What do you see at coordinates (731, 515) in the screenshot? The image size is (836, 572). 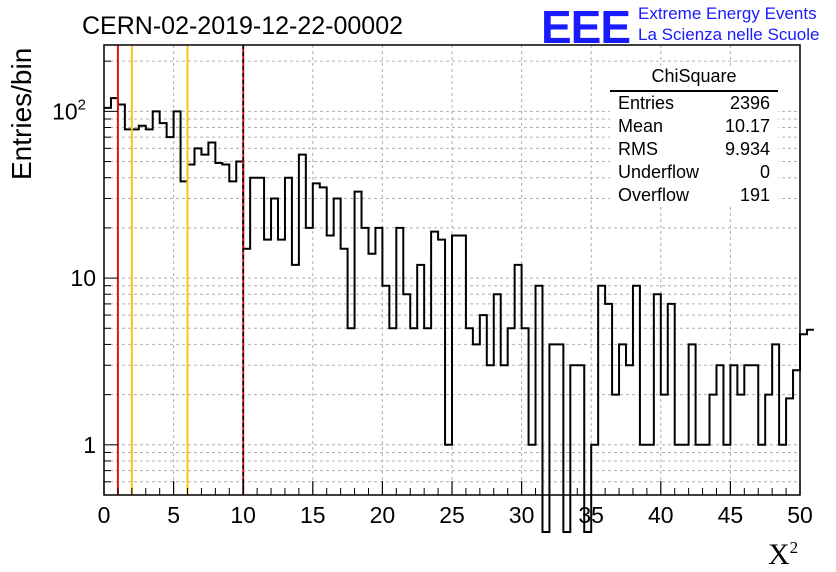 I see `x-tick-label: 45` at bounding box center [731, 515].